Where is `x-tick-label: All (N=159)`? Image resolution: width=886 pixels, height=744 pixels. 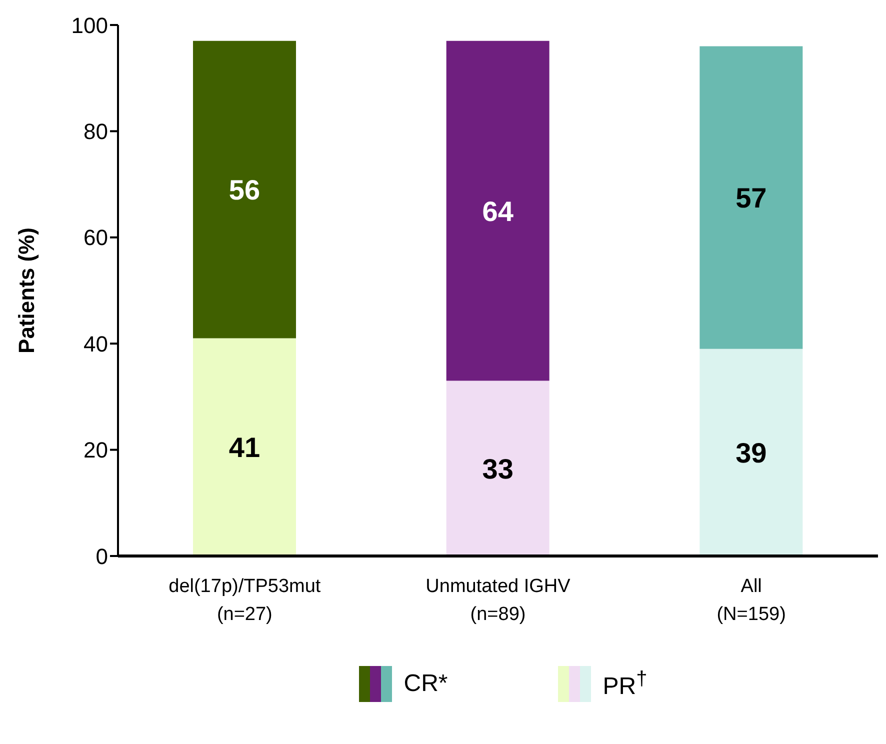 x-tick-label: All (N=159) is located at coordinates (751, 600).